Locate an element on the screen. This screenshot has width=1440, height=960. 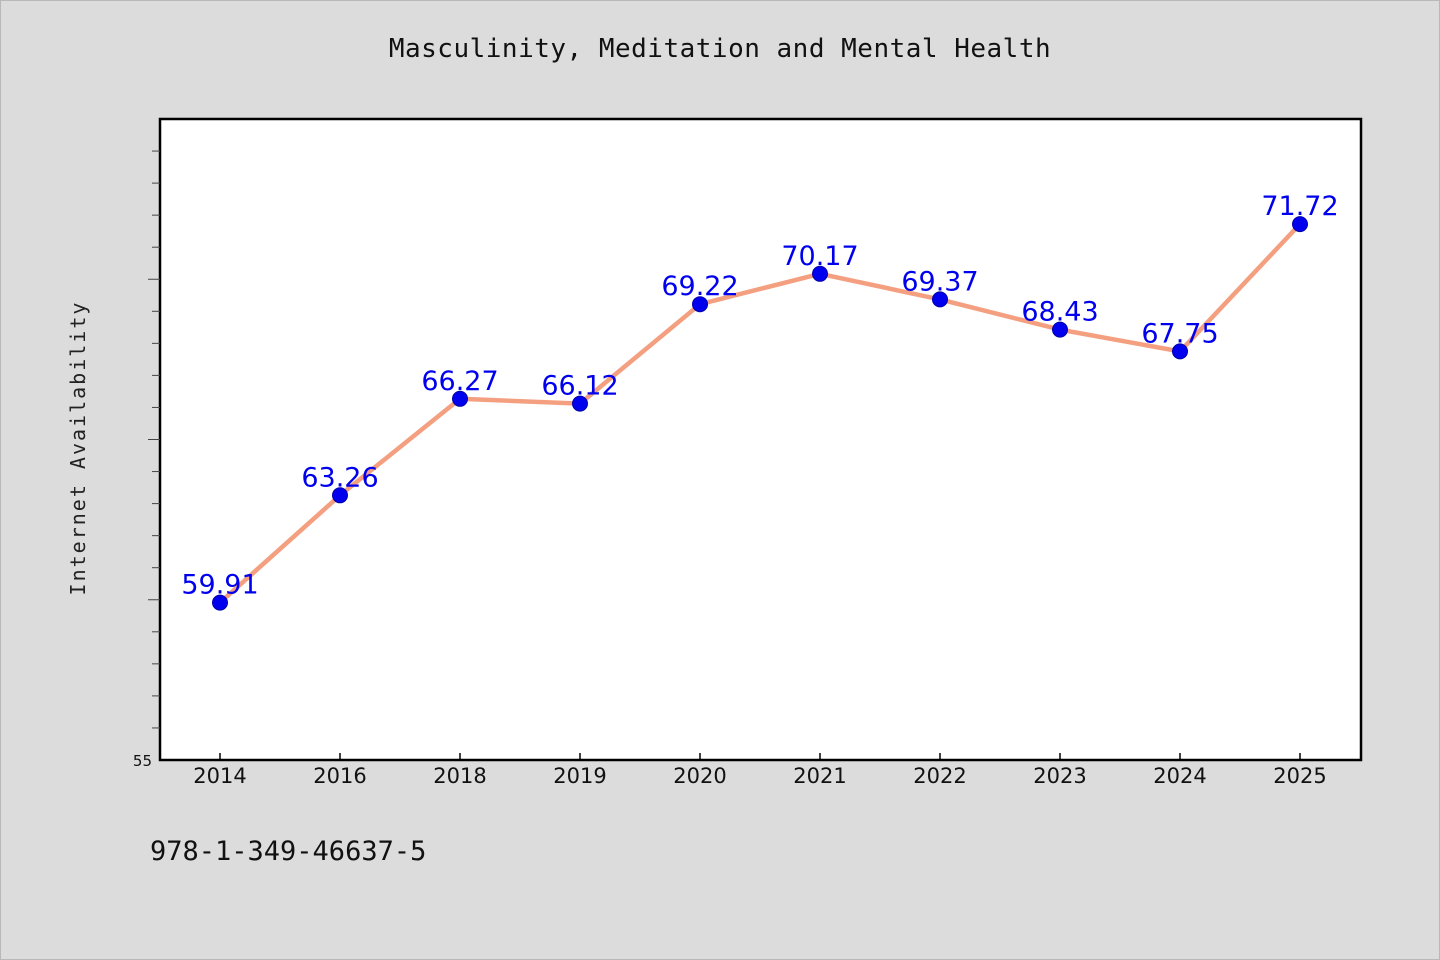
data-label-2021: 70.17 is located at coordinates (819, 256).